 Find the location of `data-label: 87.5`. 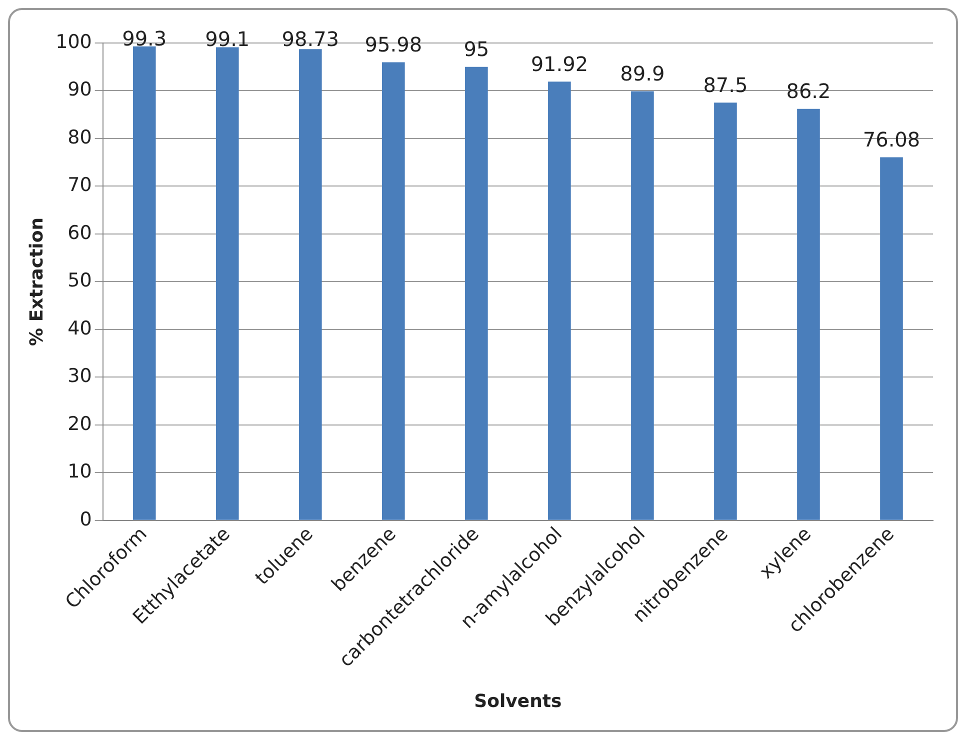

data-label: 87.5 is located at coordinates (725, 84).